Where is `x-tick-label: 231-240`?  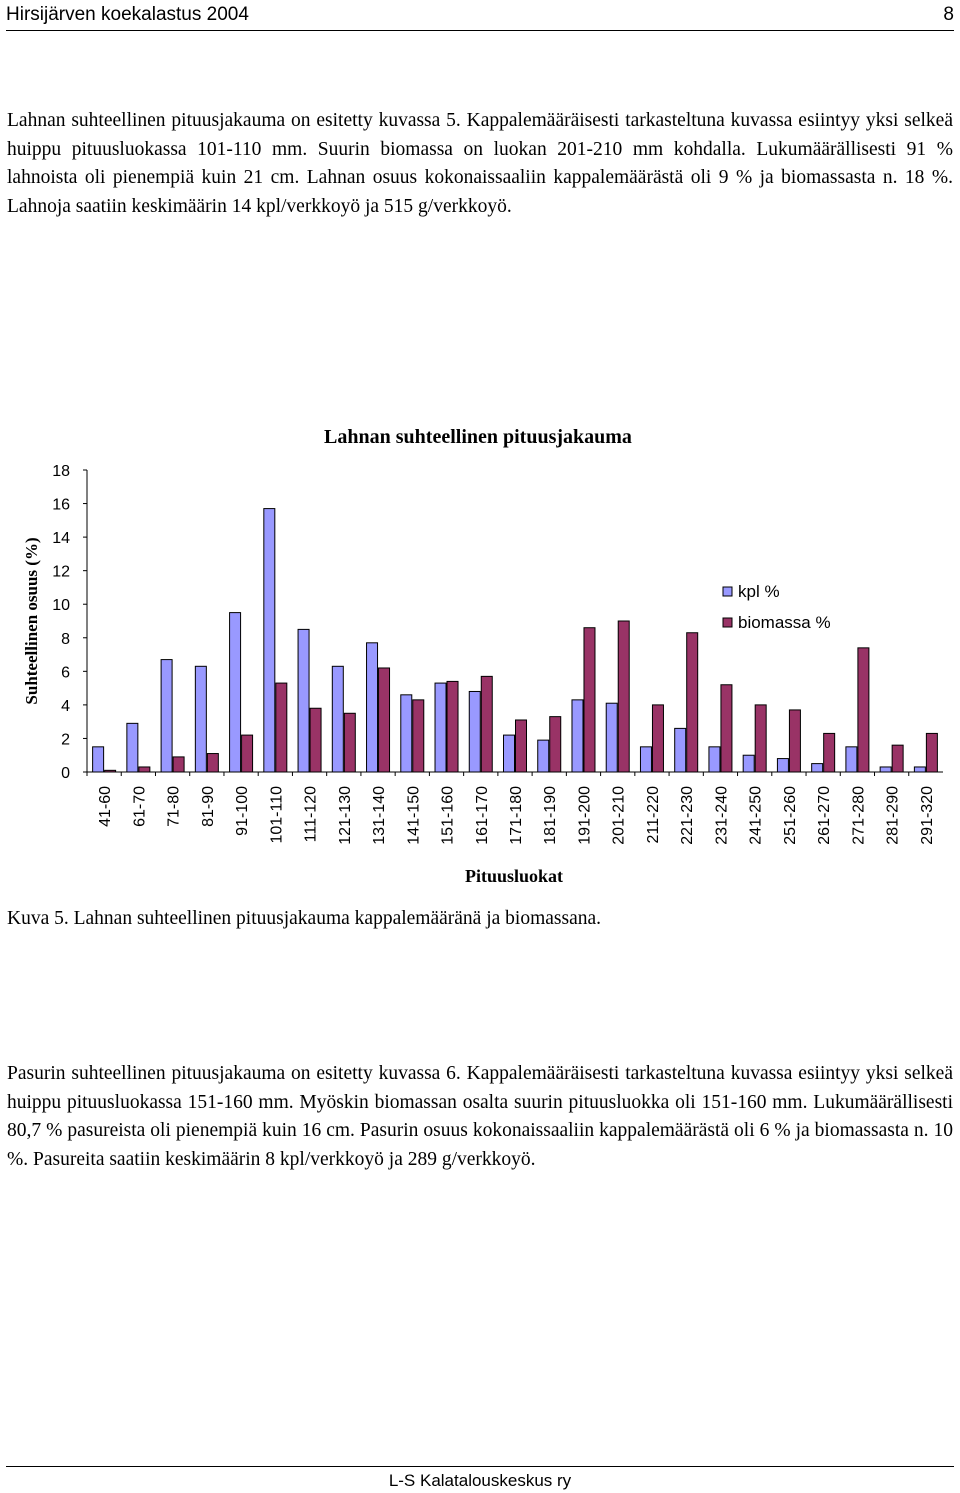 x-tick-label: 231-240 is located at coordinates (721, 815).